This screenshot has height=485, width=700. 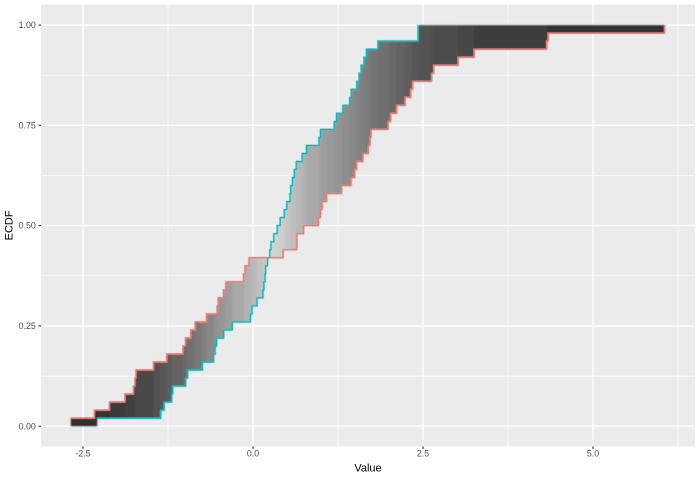 What do you see at coordinates (27, 125) in the screenshot?
I see `svg-text: 0.75` at bounding box center [27, 125].